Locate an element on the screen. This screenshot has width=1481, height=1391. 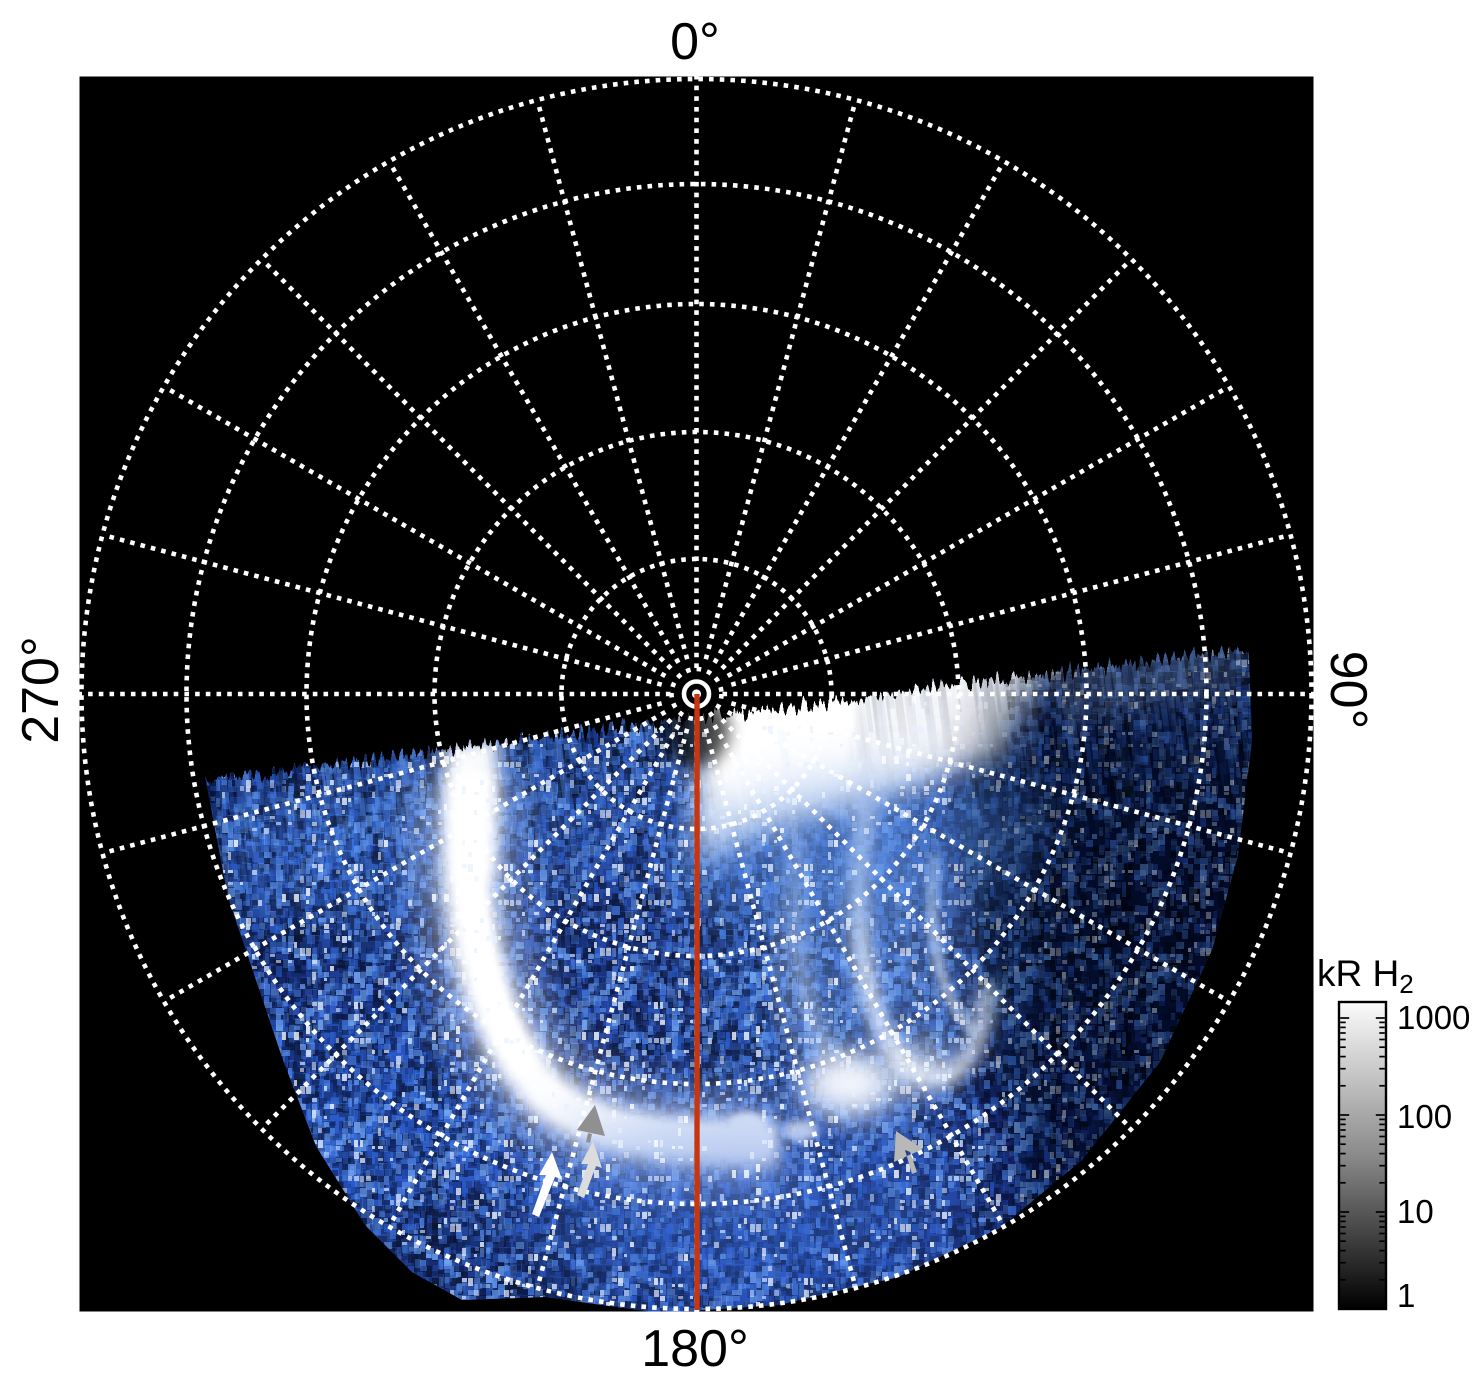
svg-text: 10 is located at coordinates (1415, 1211).